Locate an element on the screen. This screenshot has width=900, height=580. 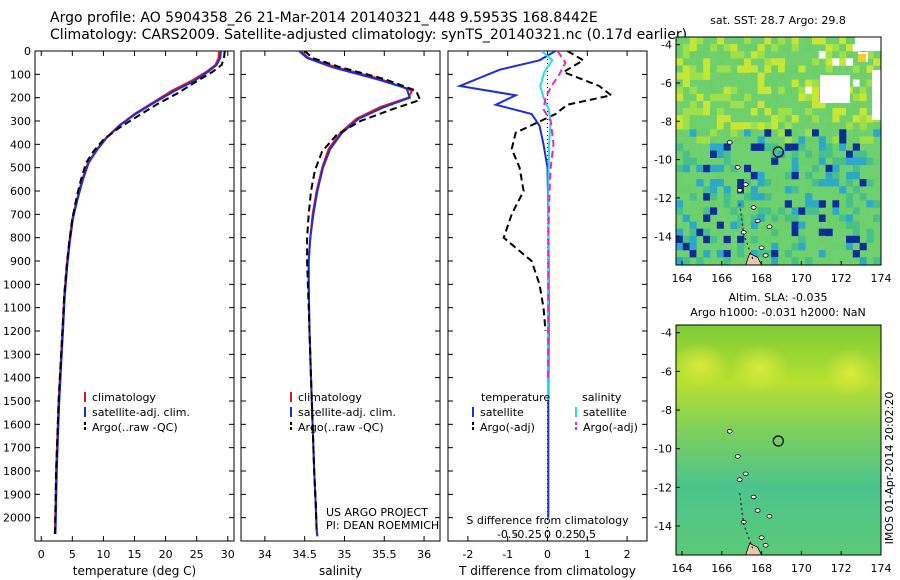
y-tick-label: 1900 is located at coordinates (17, 494).